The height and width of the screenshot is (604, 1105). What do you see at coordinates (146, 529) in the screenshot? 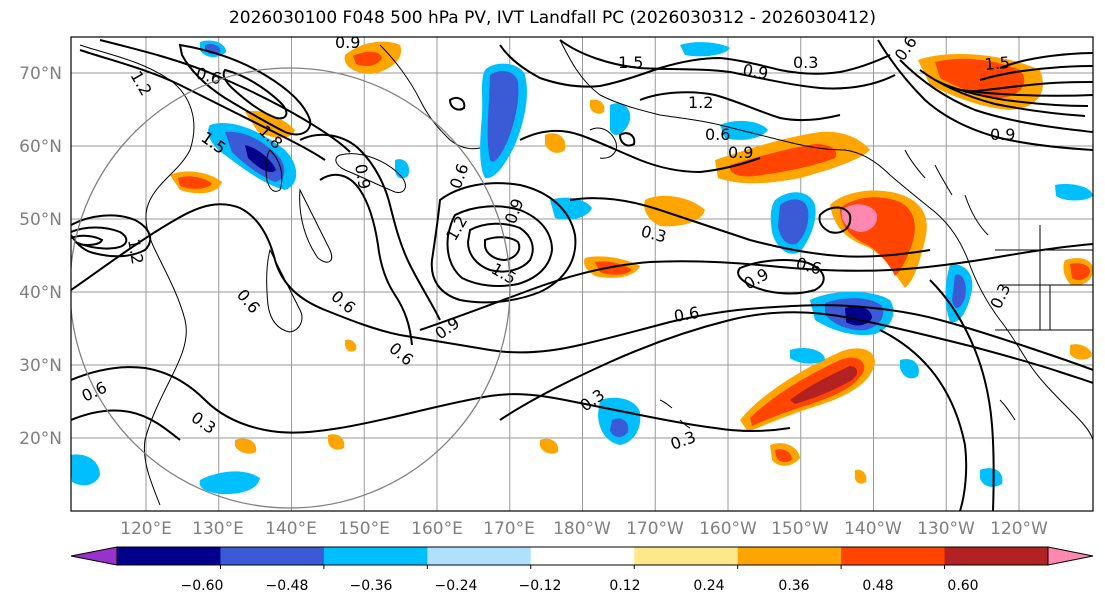
I see `lon-label: 120°E` at bounding box center [146, 529].